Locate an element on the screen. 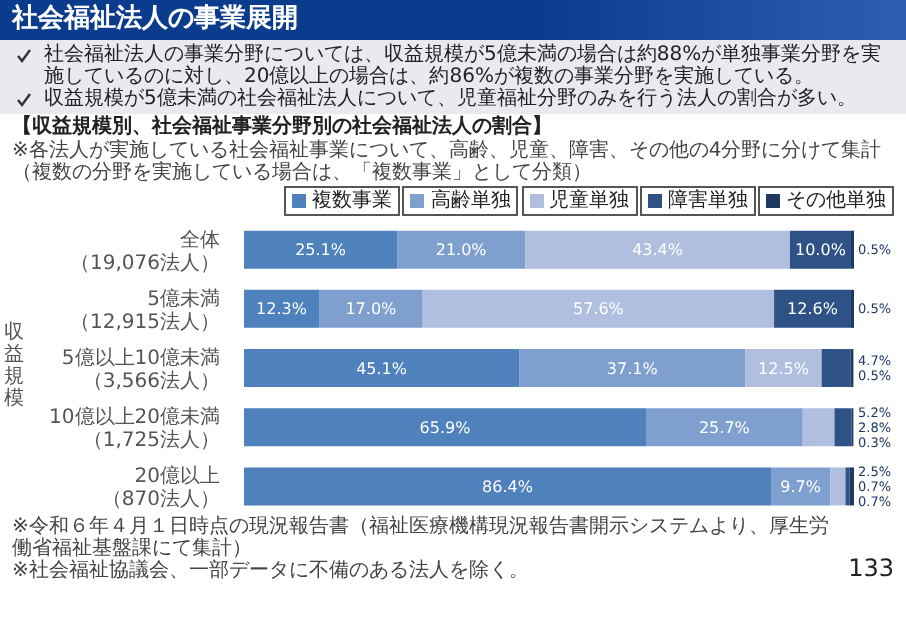 The width and height of the screenshot is (906, 640). data-label: 45.1% is located at coordinates (382, 368).